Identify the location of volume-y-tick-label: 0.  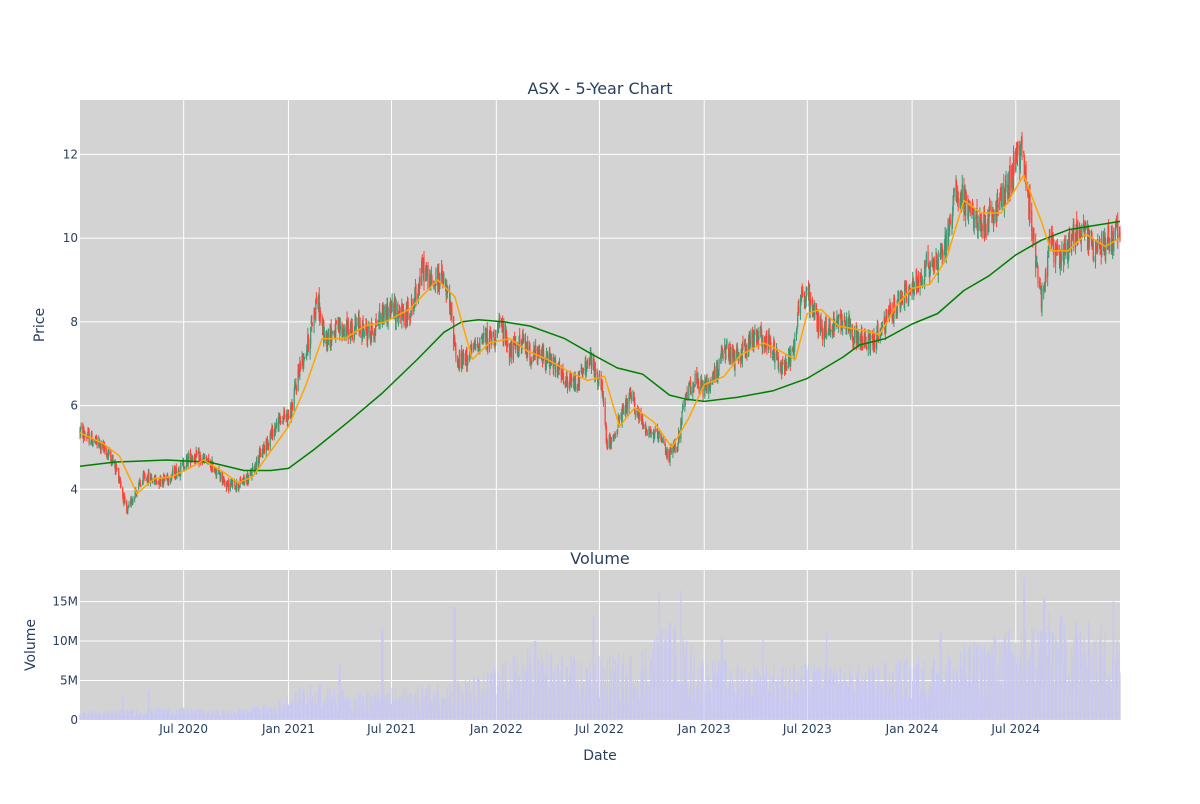
(74, 720).